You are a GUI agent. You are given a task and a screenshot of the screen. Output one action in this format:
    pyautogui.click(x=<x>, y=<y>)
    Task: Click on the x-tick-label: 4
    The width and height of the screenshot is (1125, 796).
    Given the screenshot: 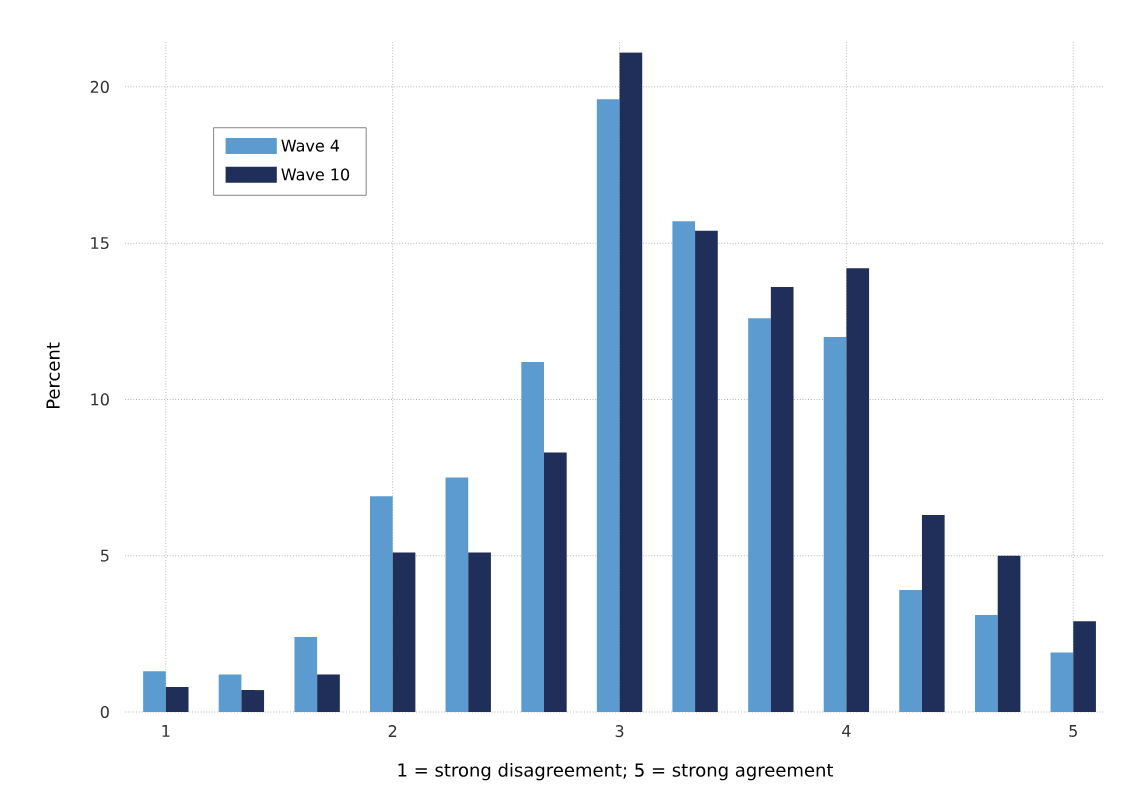 What is the action you would take?
    pyautogui.click(x=846, y=731)
    